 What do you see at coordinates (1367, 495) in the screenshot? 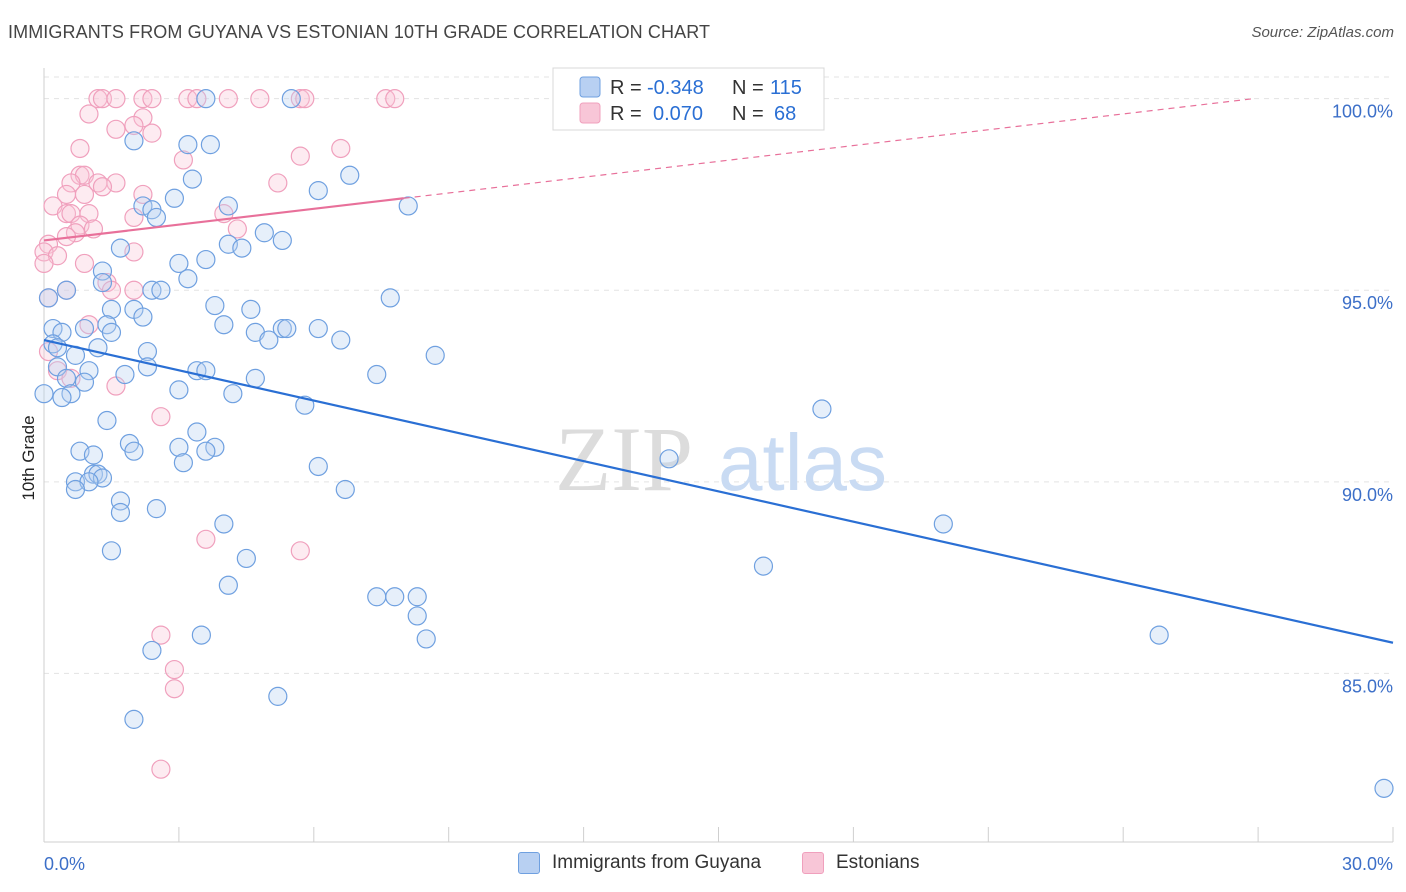
I see `y-tick-label-90: 90.0%` at bounding box center [1367, 495].